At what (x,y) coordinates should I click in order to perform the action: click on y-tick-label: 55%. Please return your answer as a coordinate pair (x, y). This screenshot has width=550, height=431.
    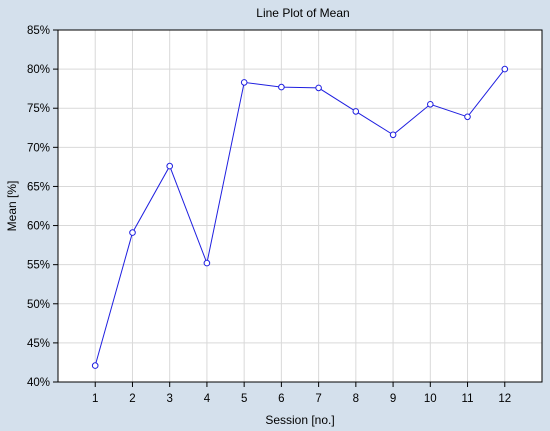
    Looking at the image, I should click on (38, 266).